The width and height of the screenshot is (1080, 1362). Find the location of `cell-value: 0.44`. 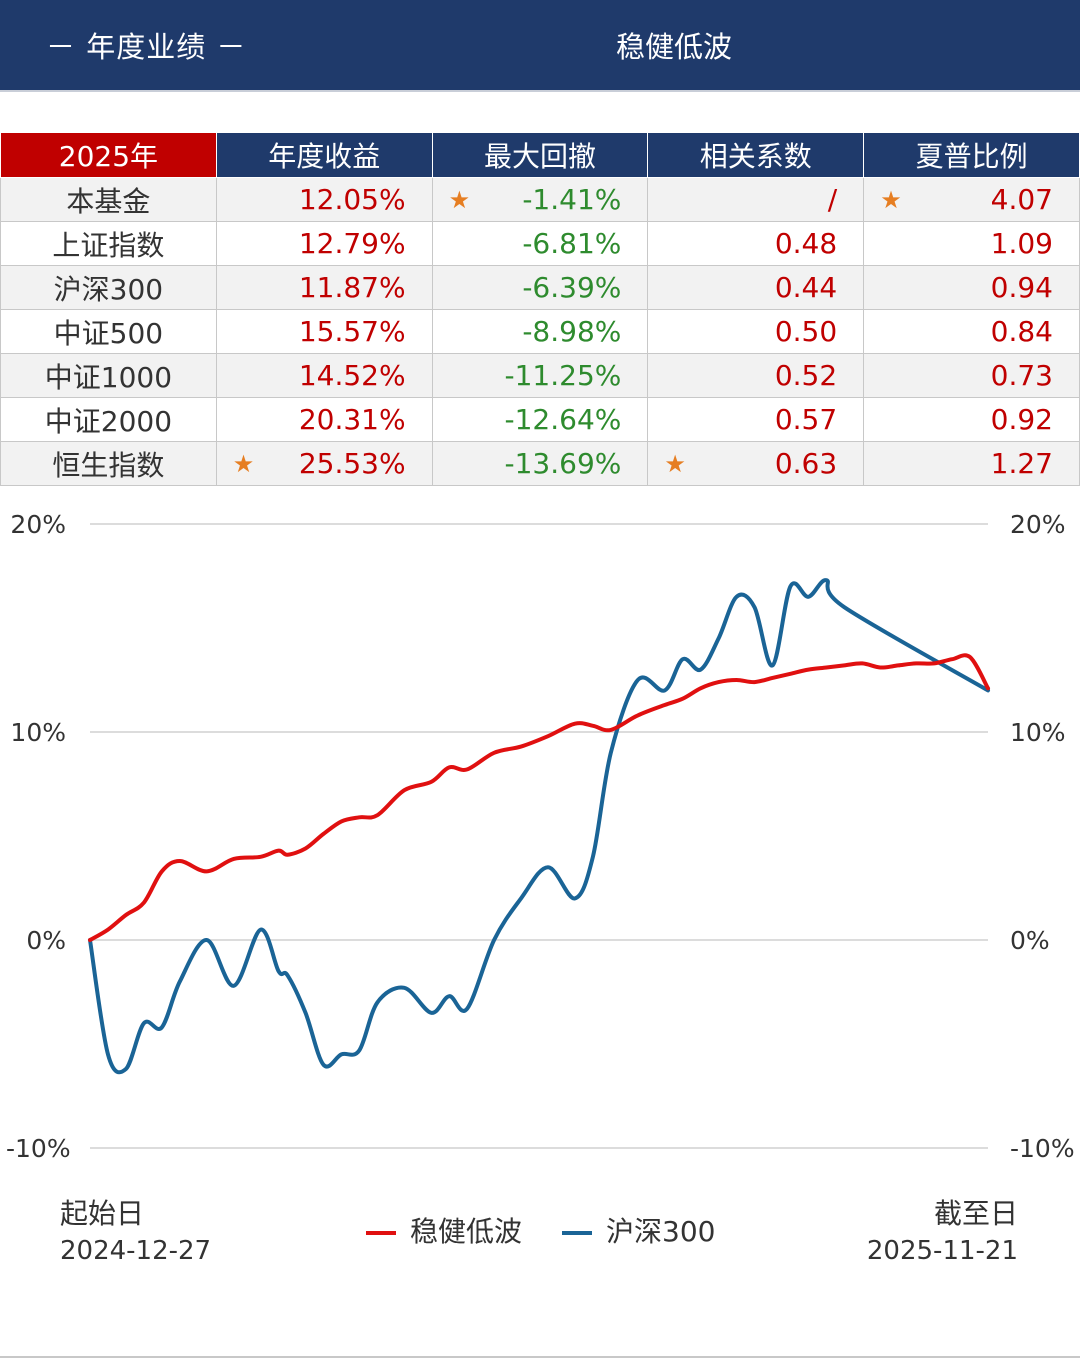

cell-value: 0.44 is located at coordinates (806, 287).